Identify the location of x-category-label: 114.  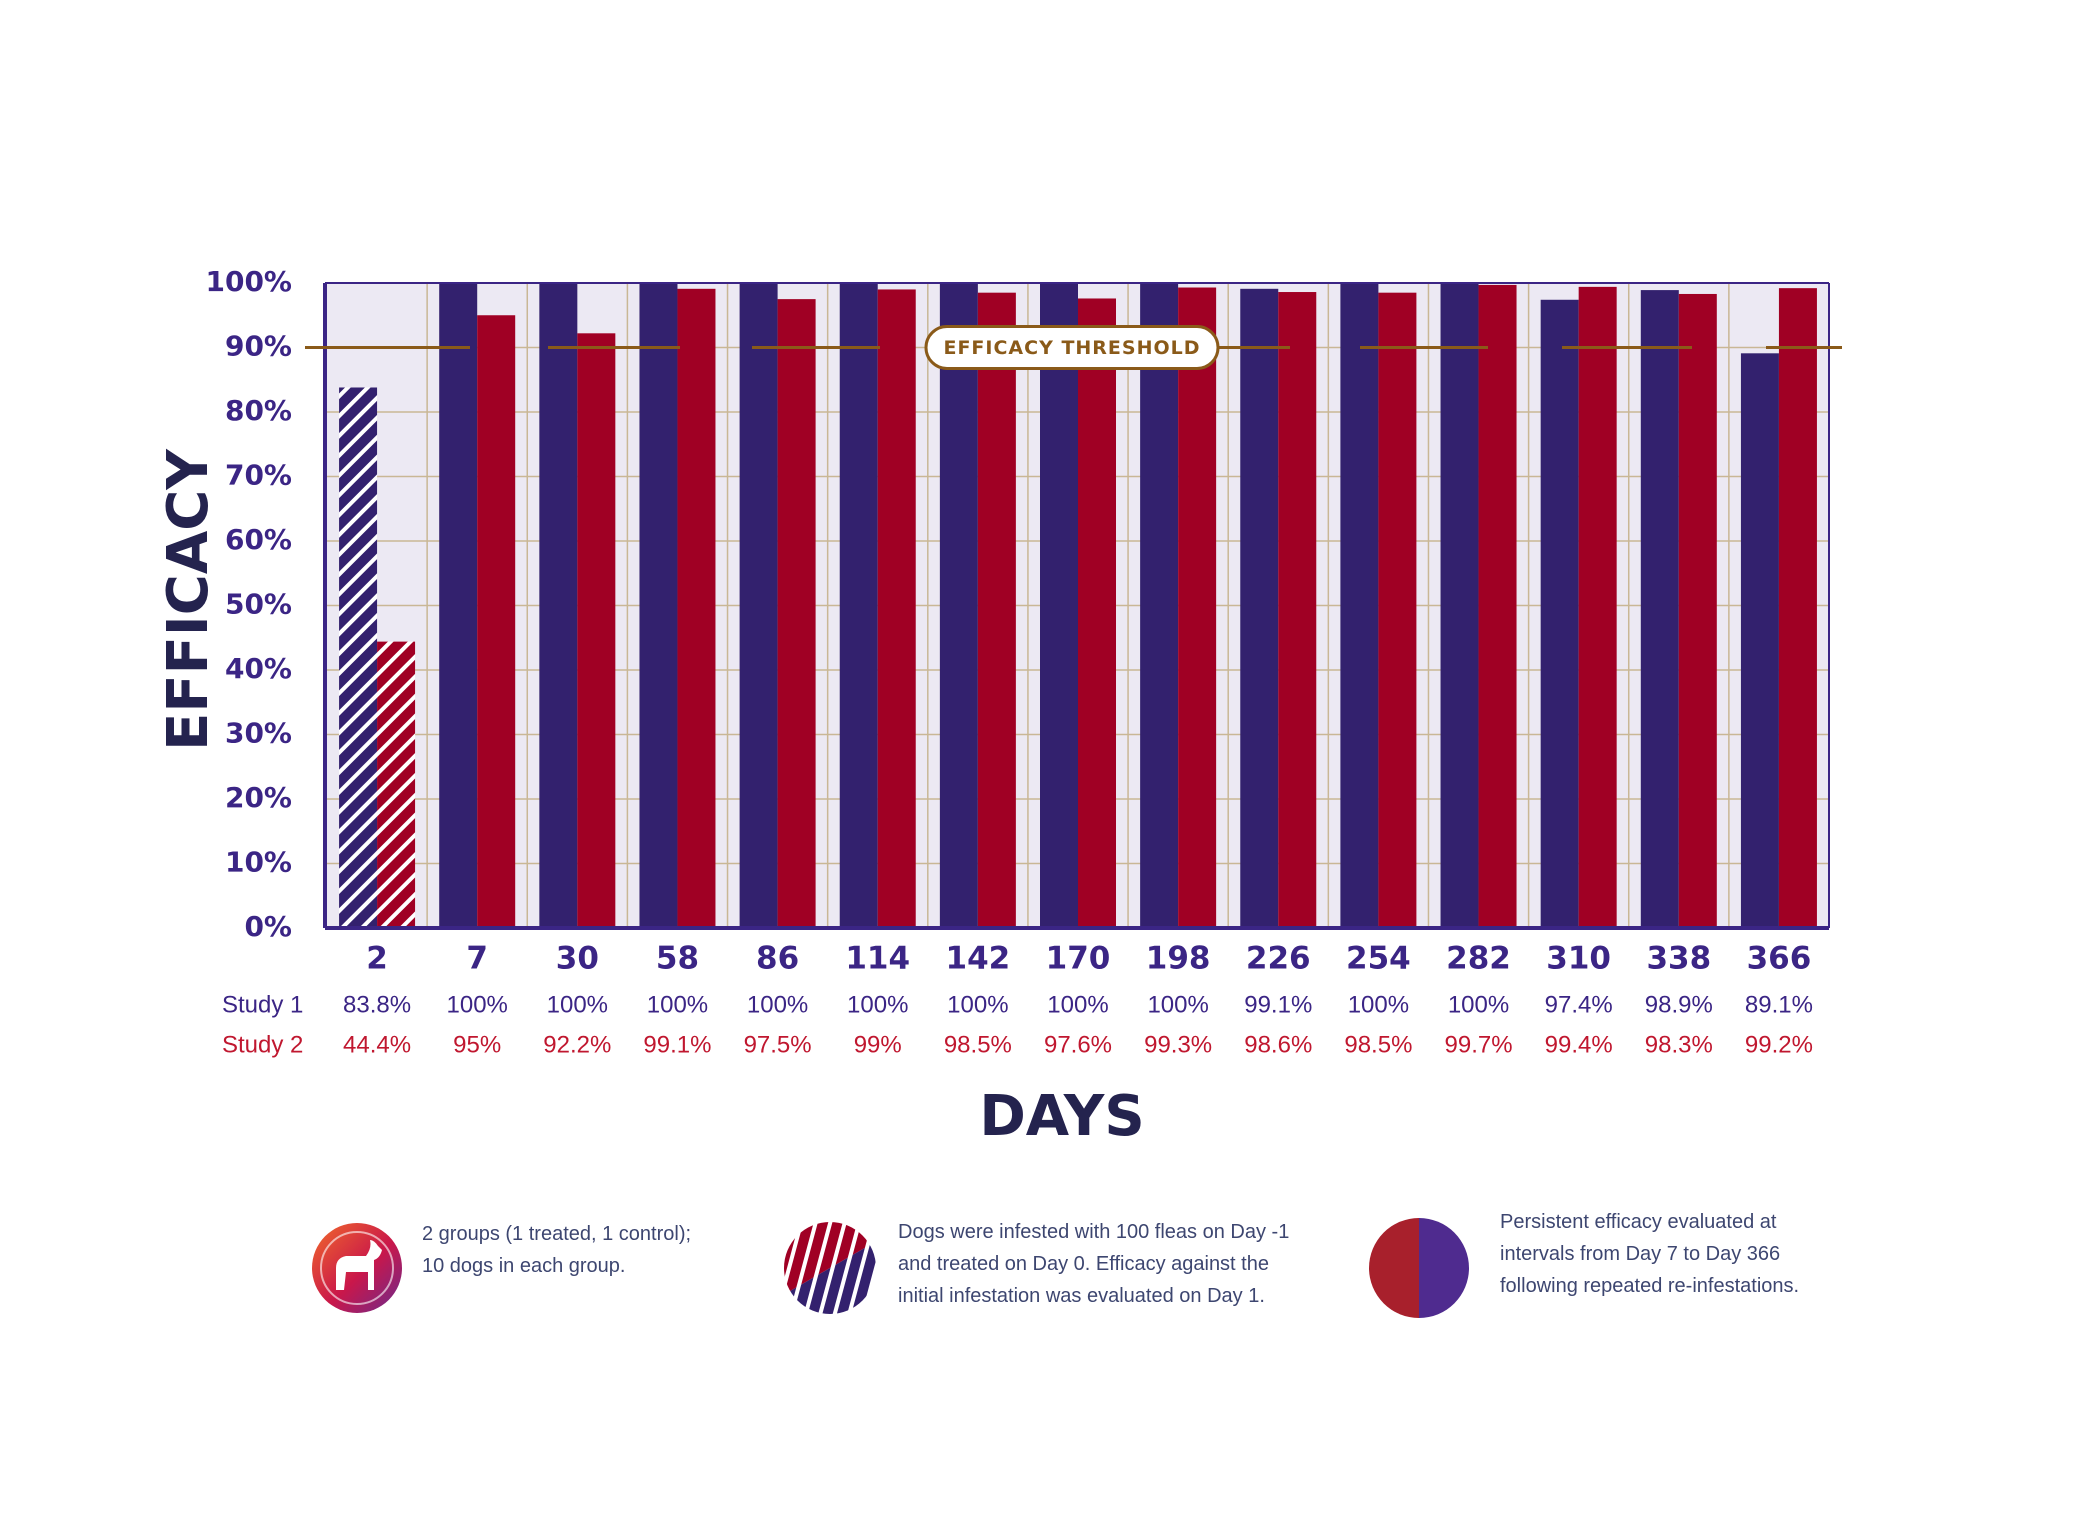
(877, 959).